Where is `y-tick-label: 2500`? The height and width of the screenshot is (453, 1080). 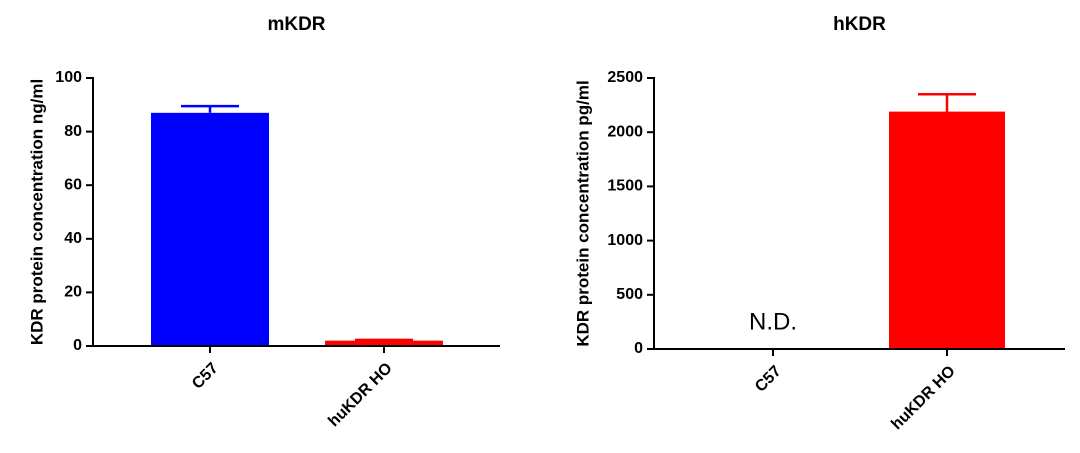 y-tick-label: 2500 is located at coordinates (625, 77).